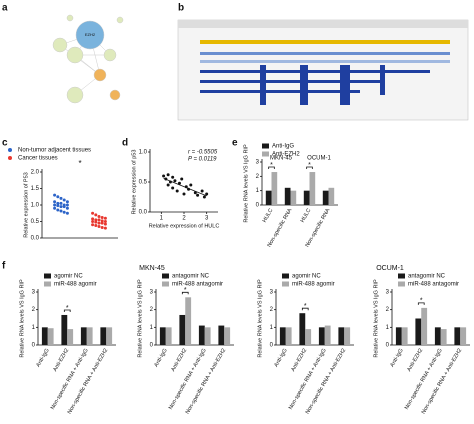 Image resolution: width=474 pixels, height=424 pixels. I want to click on panel-label: d, so click(125, 143).